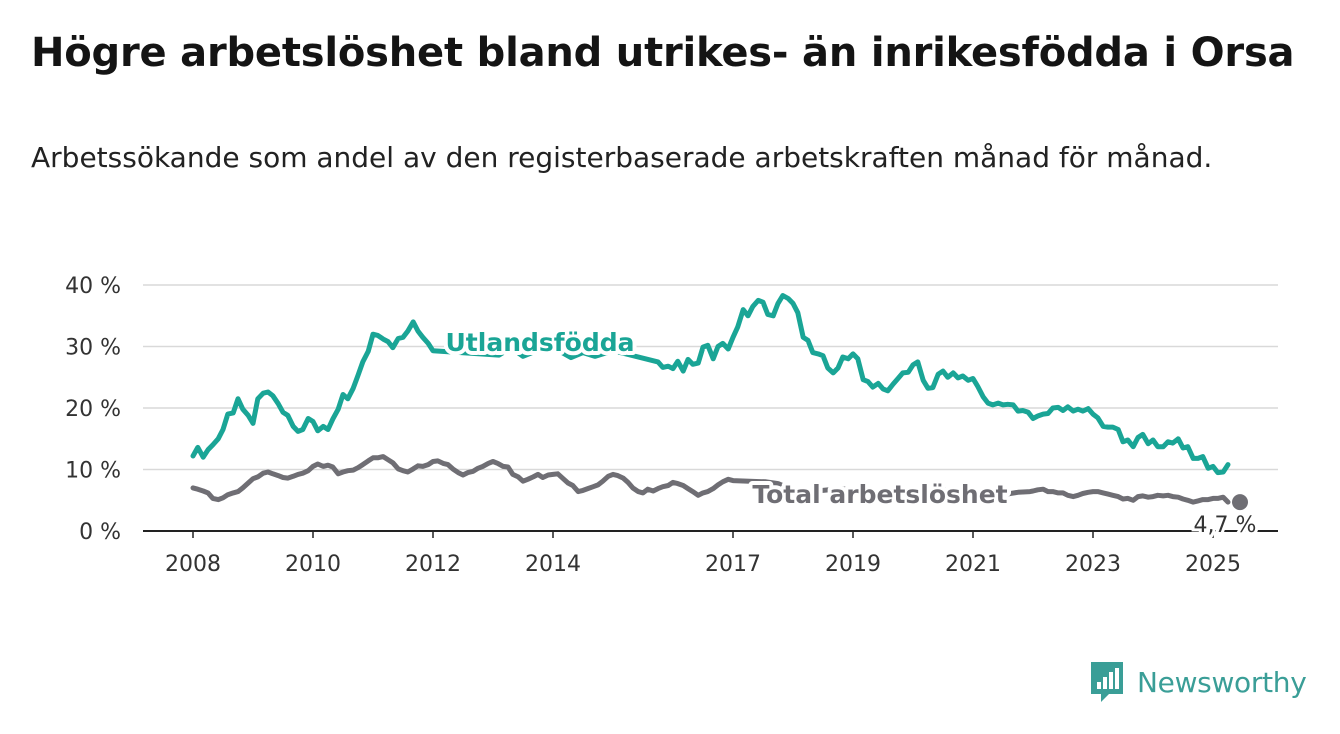 The image size is (1340, 734). What do you see at coordinates (973, 564) in the screenshot?
I see `x-tick-label: 2021` at bounding box center [973, 564].